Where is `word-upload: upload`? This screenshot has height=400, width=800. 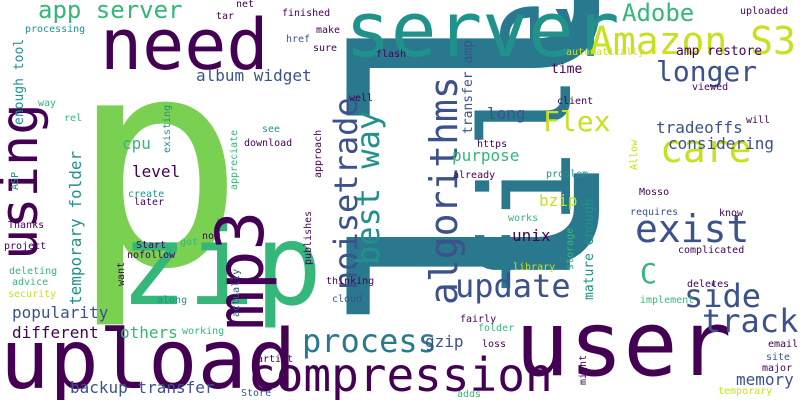
word-upload: upload is located at coordinates (148, 356).